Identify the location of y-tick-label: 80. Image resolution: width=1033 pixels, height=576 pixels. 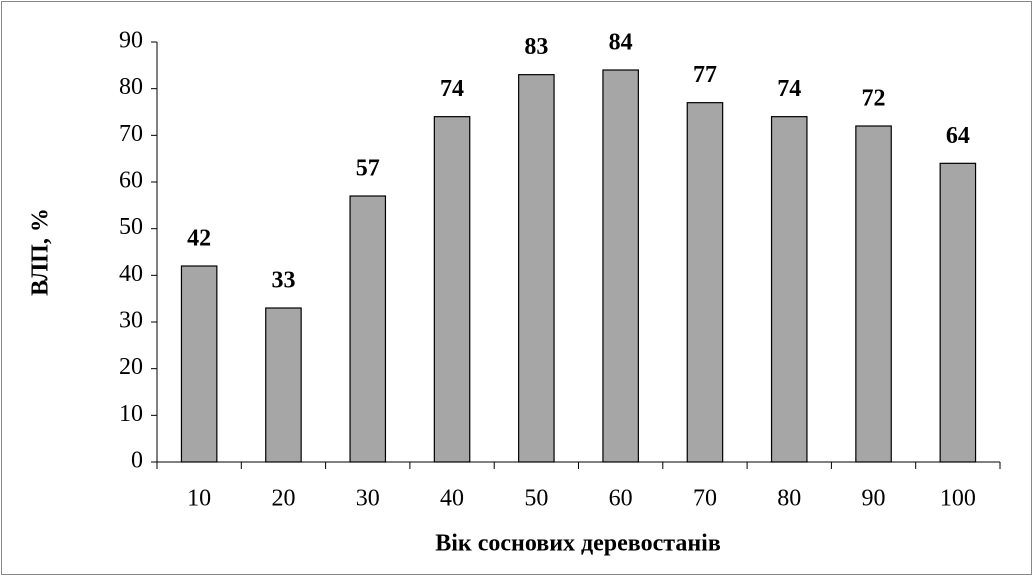
(131, 87).